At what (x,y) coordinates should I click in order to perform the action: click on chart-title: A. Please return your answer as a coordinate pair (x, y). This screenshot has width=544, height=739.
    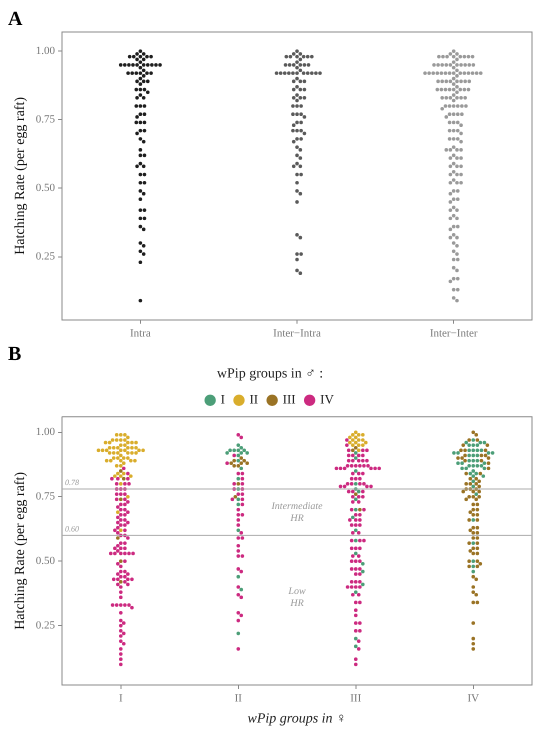
    Looking at the image, I should click on (15, 19).